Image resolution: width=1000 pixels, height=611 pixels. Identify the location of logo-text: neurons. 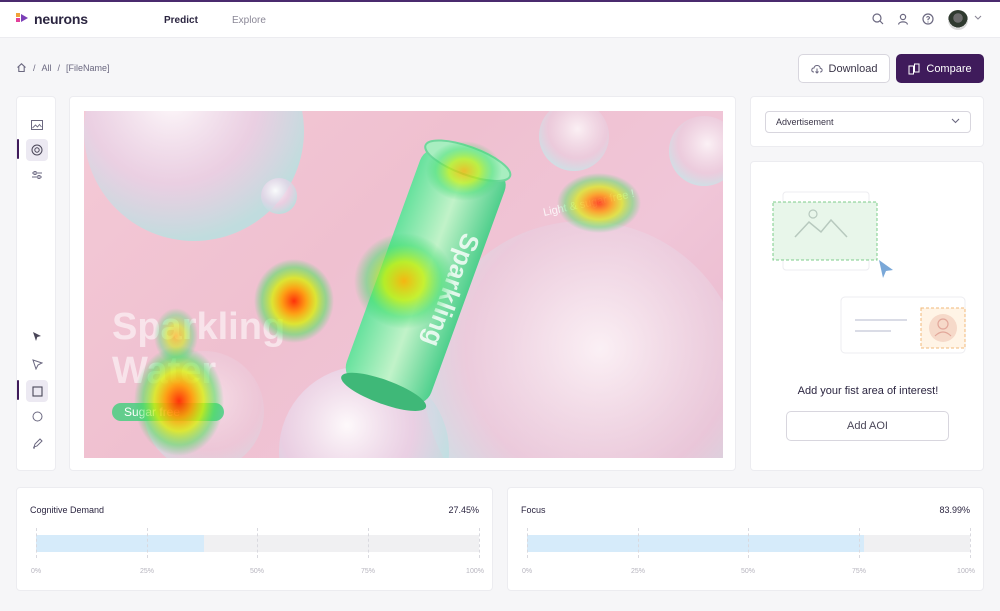
(61, 19).